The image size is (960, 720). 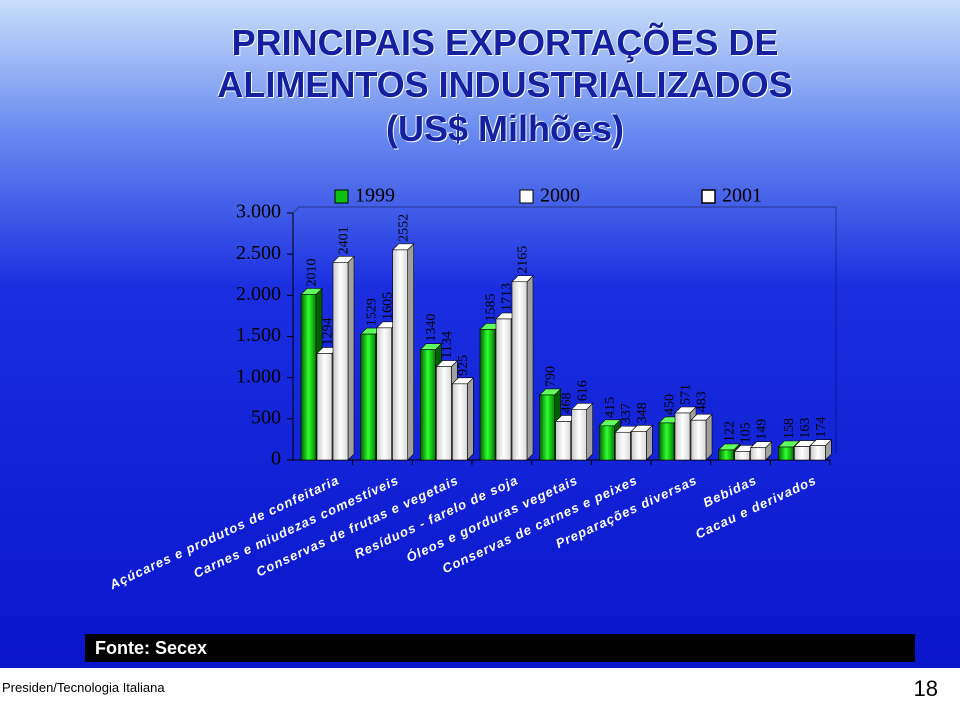 What do you see at coordinates (821, 427) in the screenshot?
I see `value-label: 174` at bounding box center [821, 427].